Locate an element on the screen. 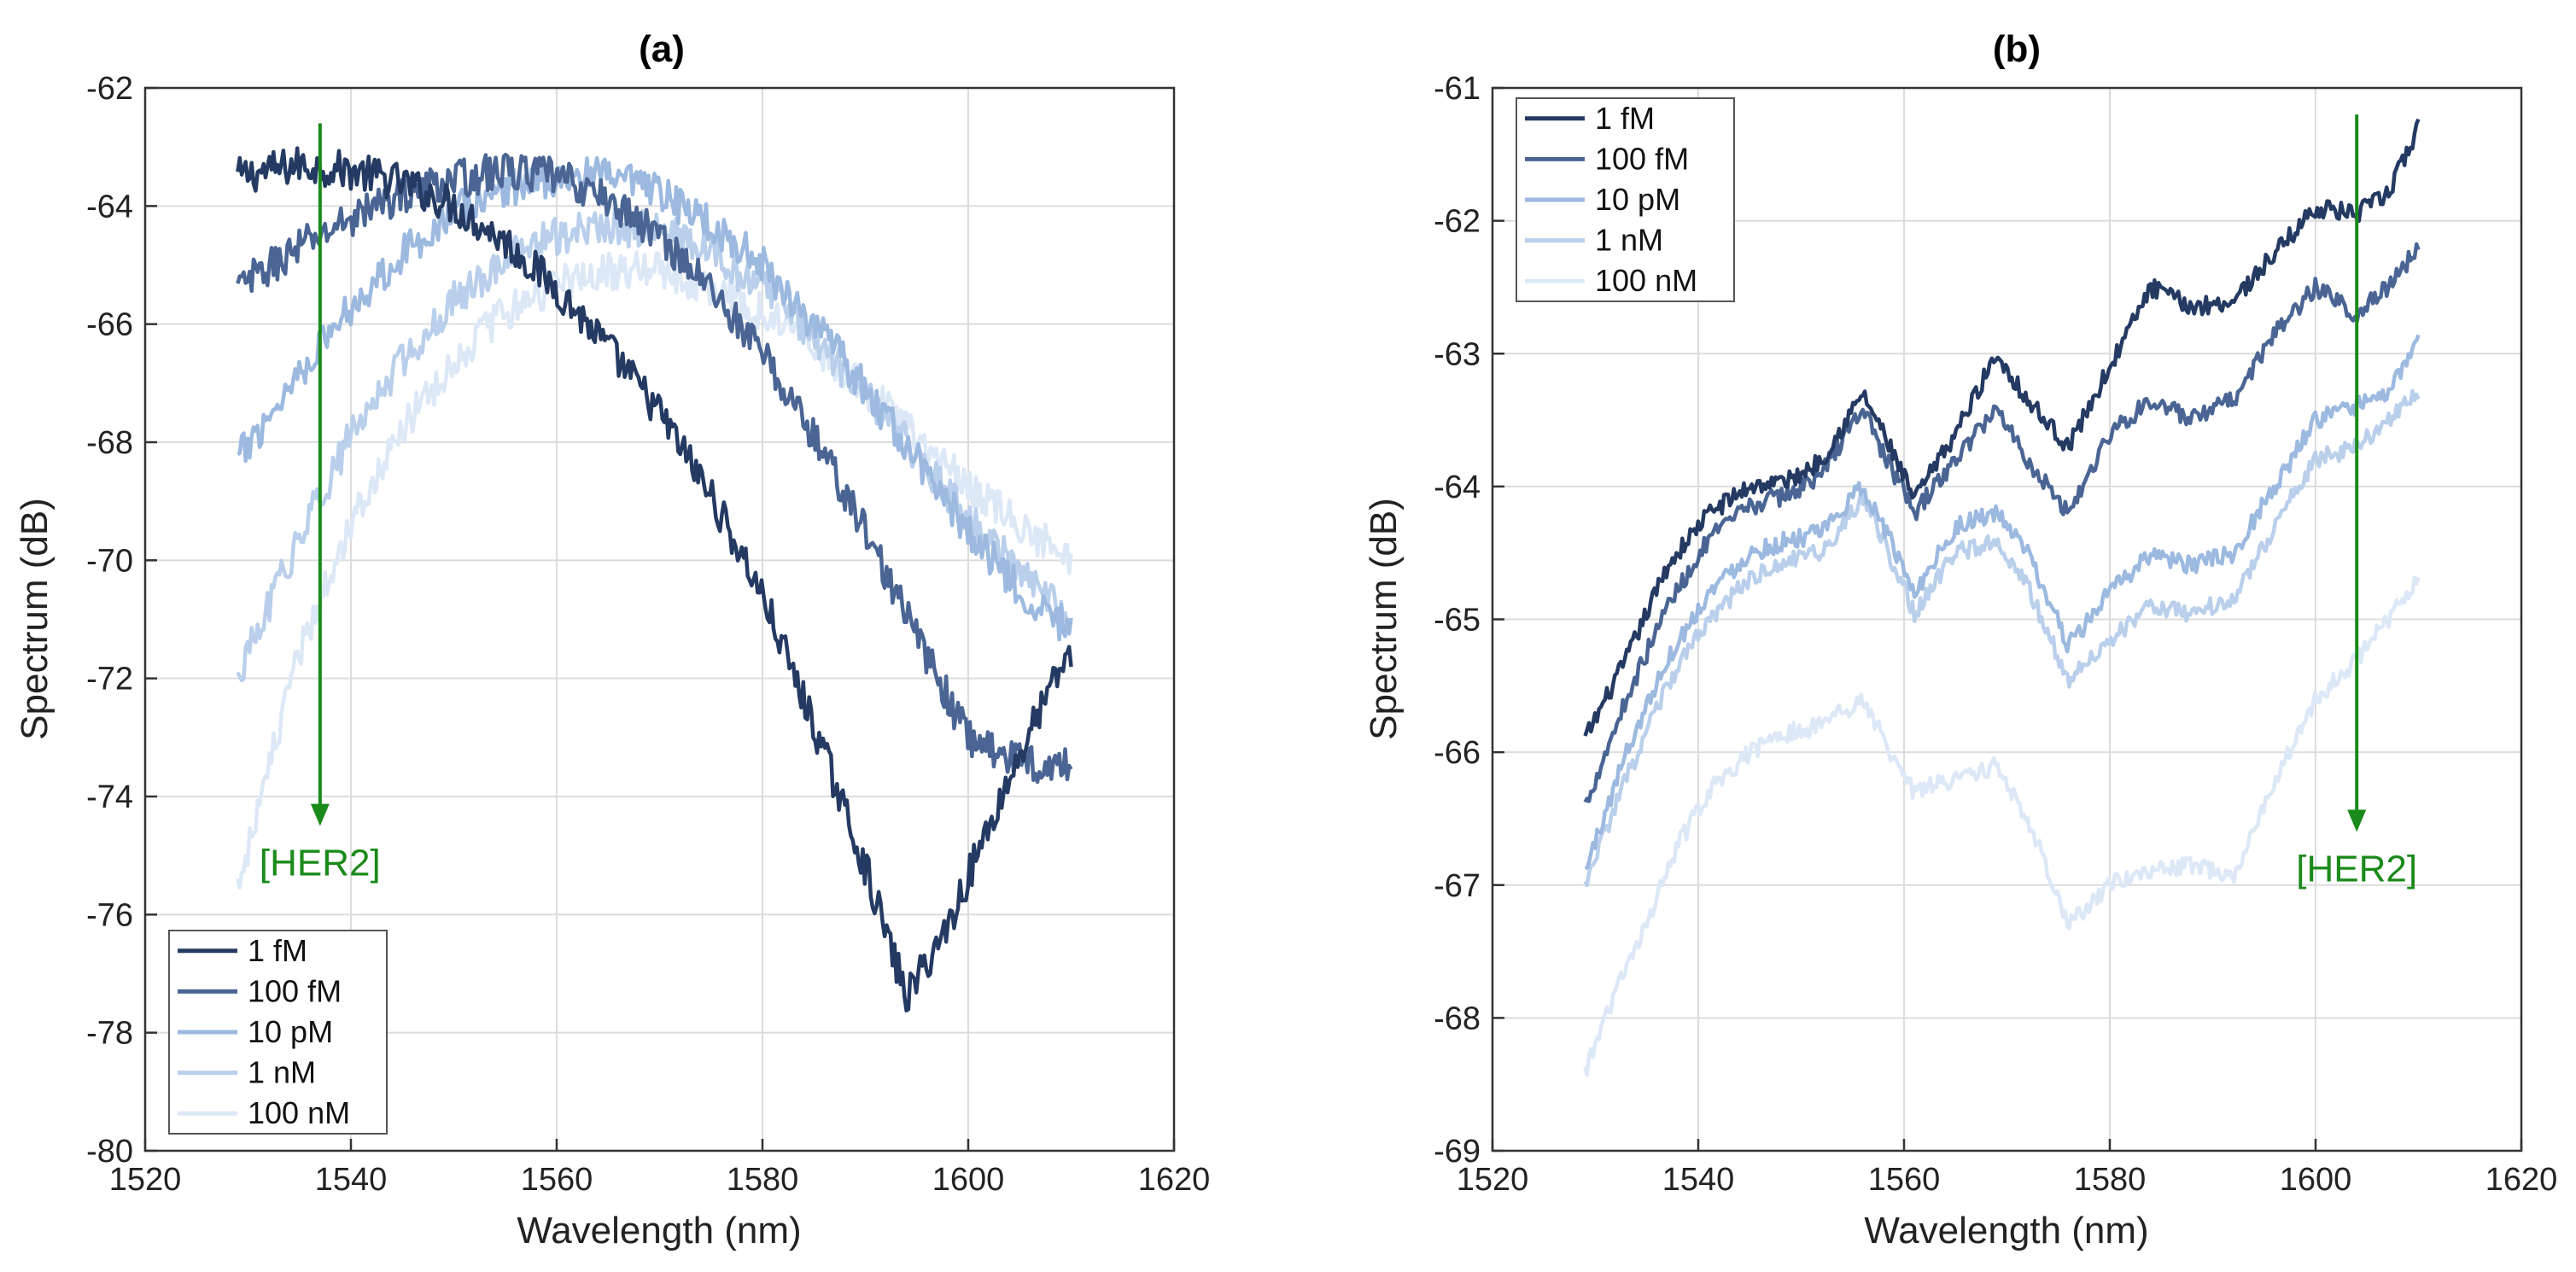 This screenshot has height=1272, width=2576. y-tick-label: -74 is located at coordinates (109, 797).